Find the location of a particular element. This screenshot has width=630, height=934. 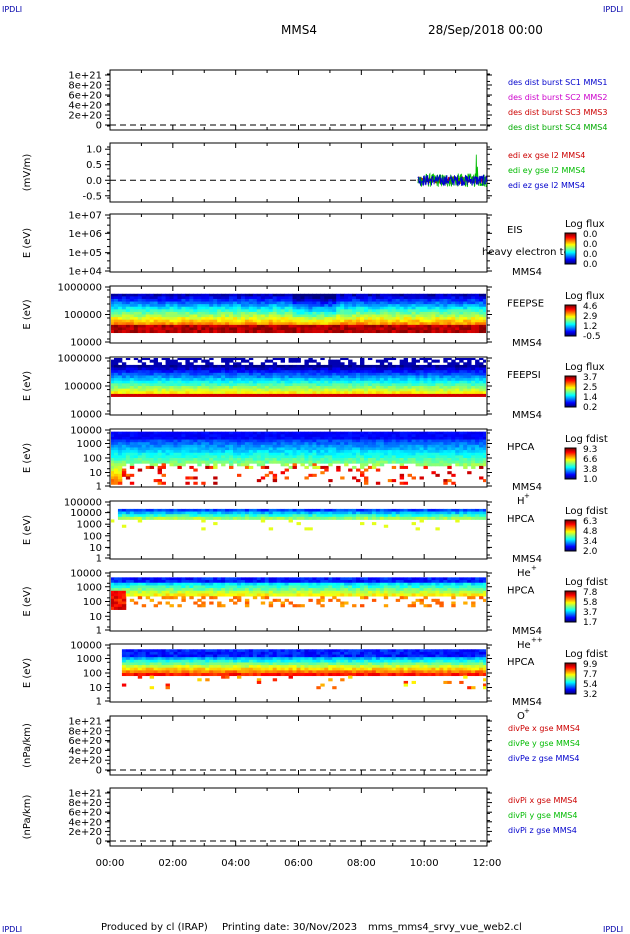

legend-entry: edi ey gse l2 MMS4 is located at coordinates (547, 170).